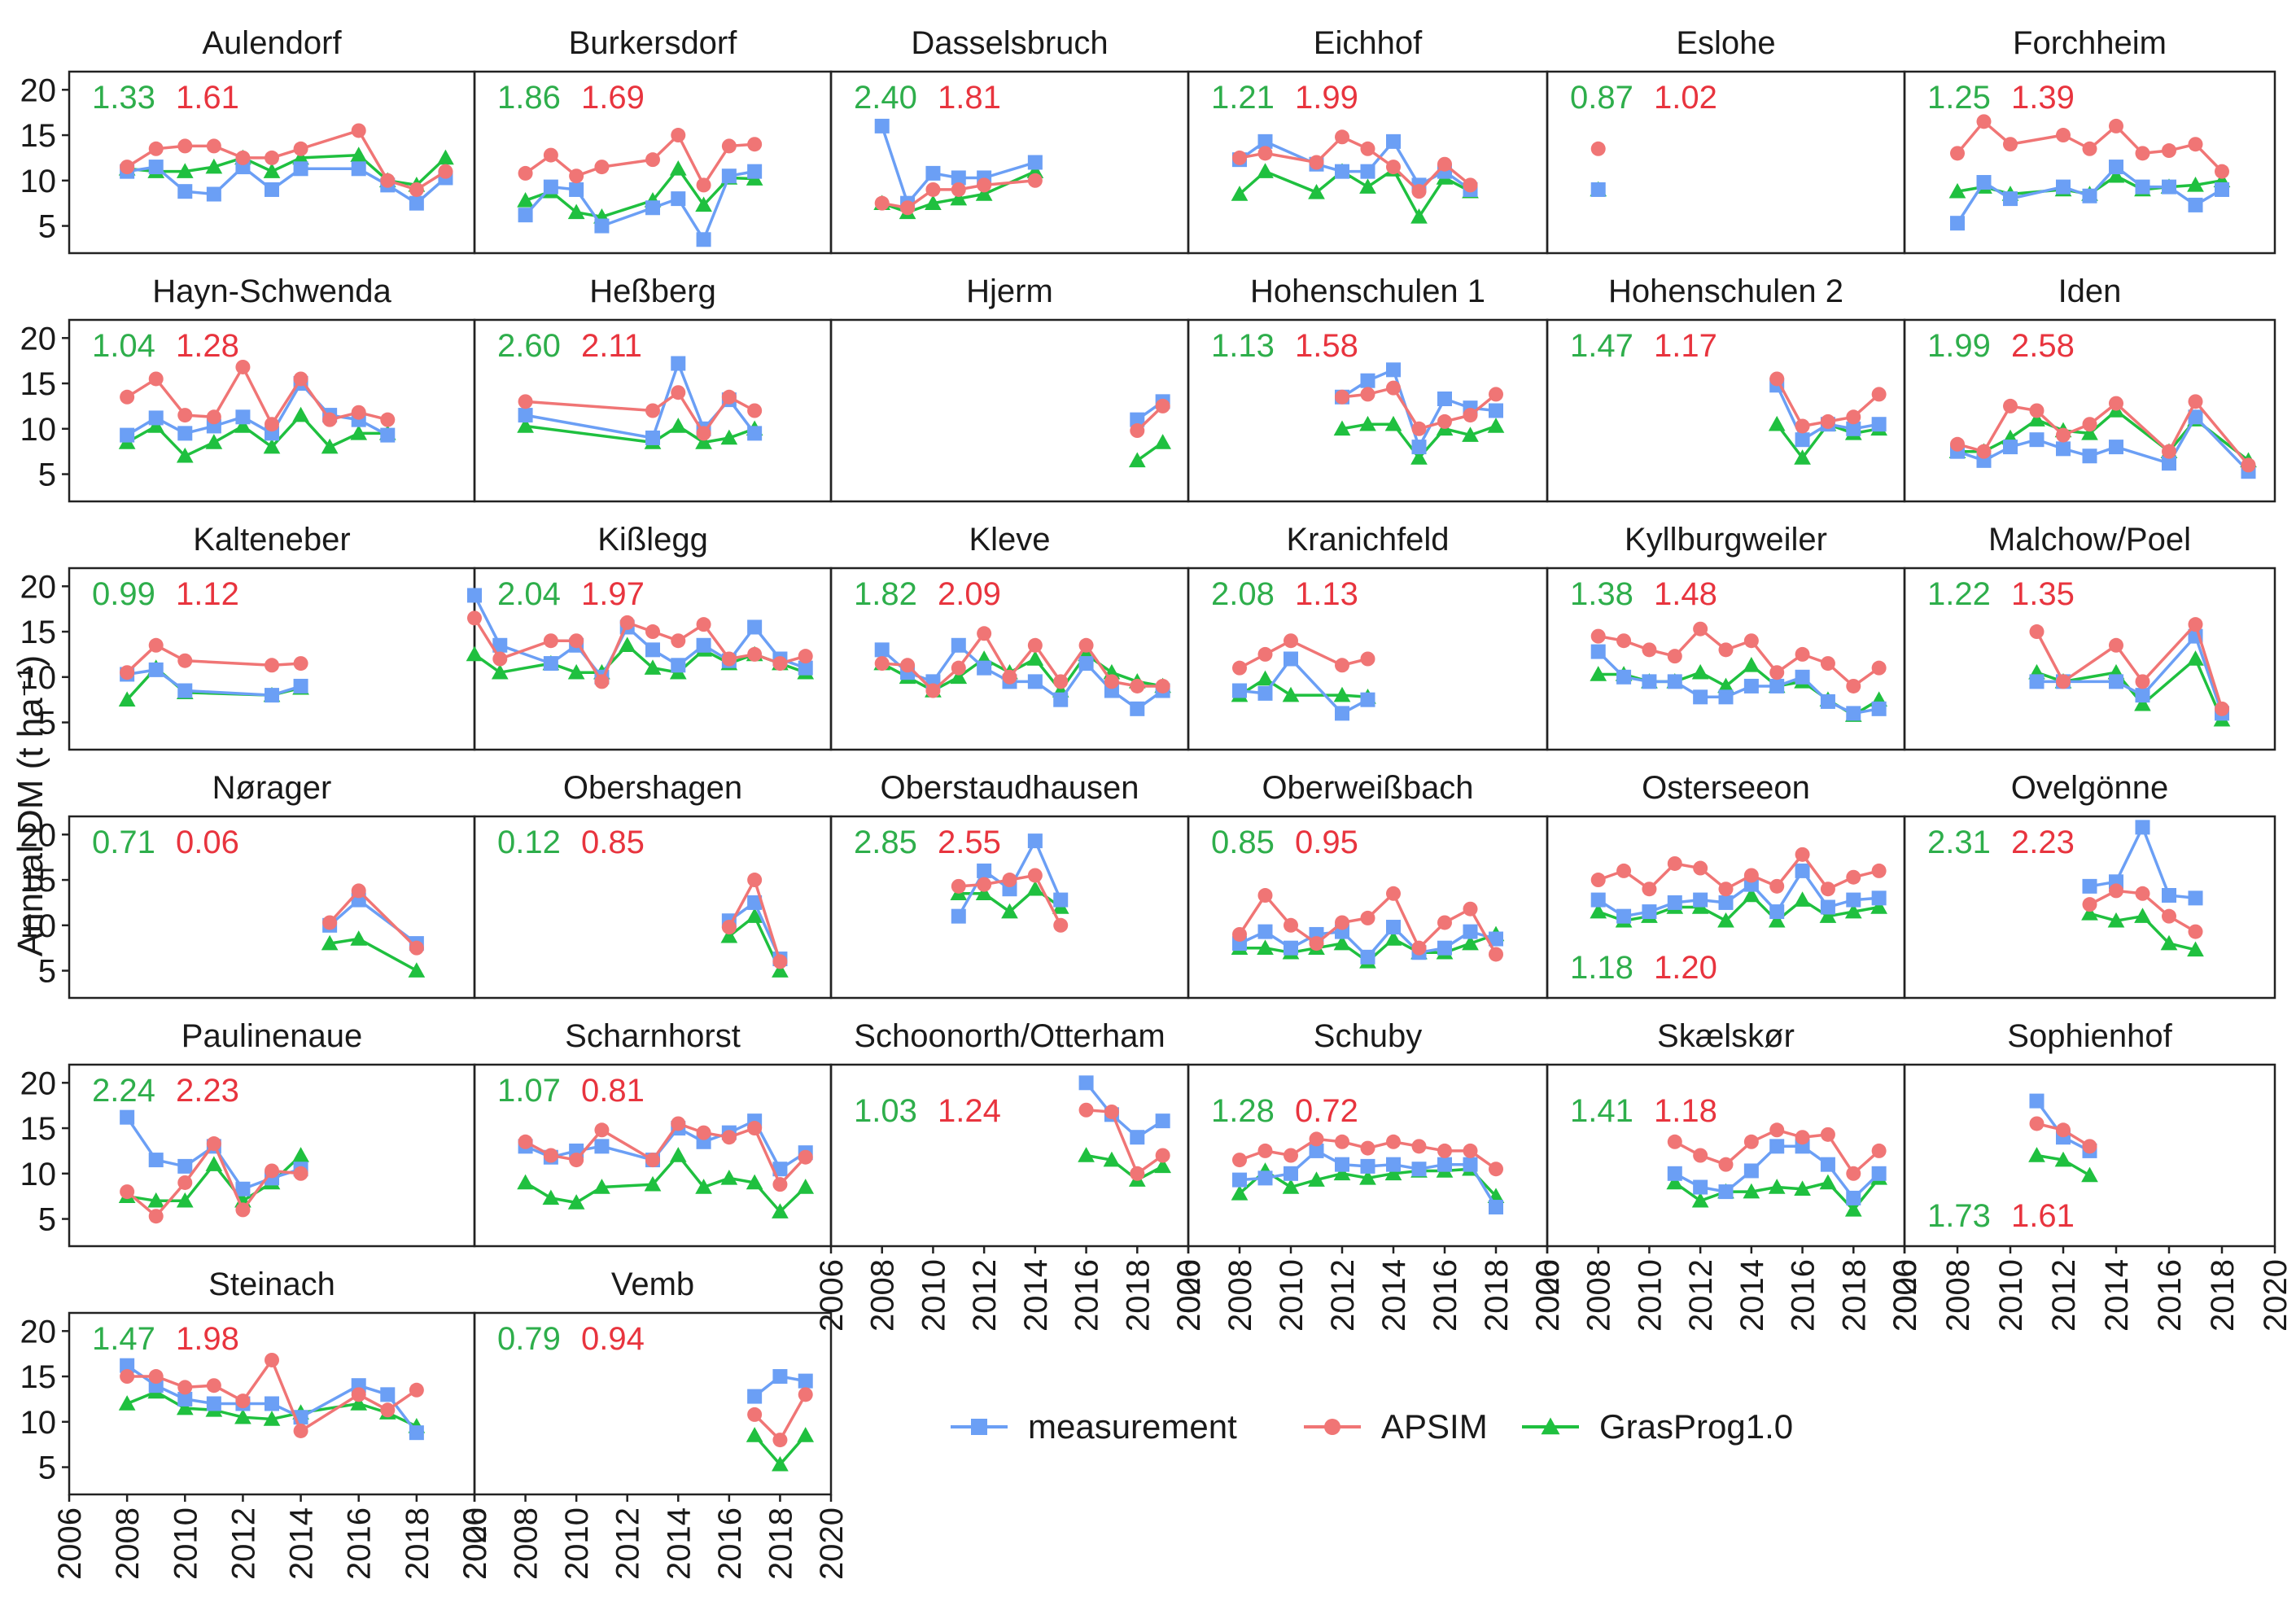  What do you see at coordinates (2117, 1296) in the screenshot?
I see `x-tick-label: 2014` at bounding box center [2117, 1296].